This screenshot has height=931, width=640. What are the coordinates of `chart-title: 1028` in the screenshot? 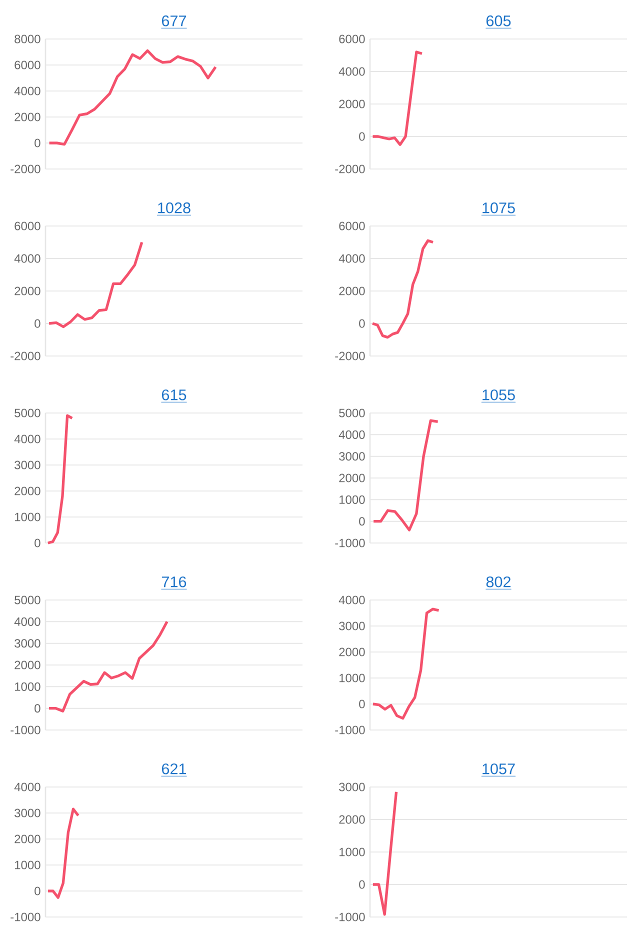 It's located at (174, 208).